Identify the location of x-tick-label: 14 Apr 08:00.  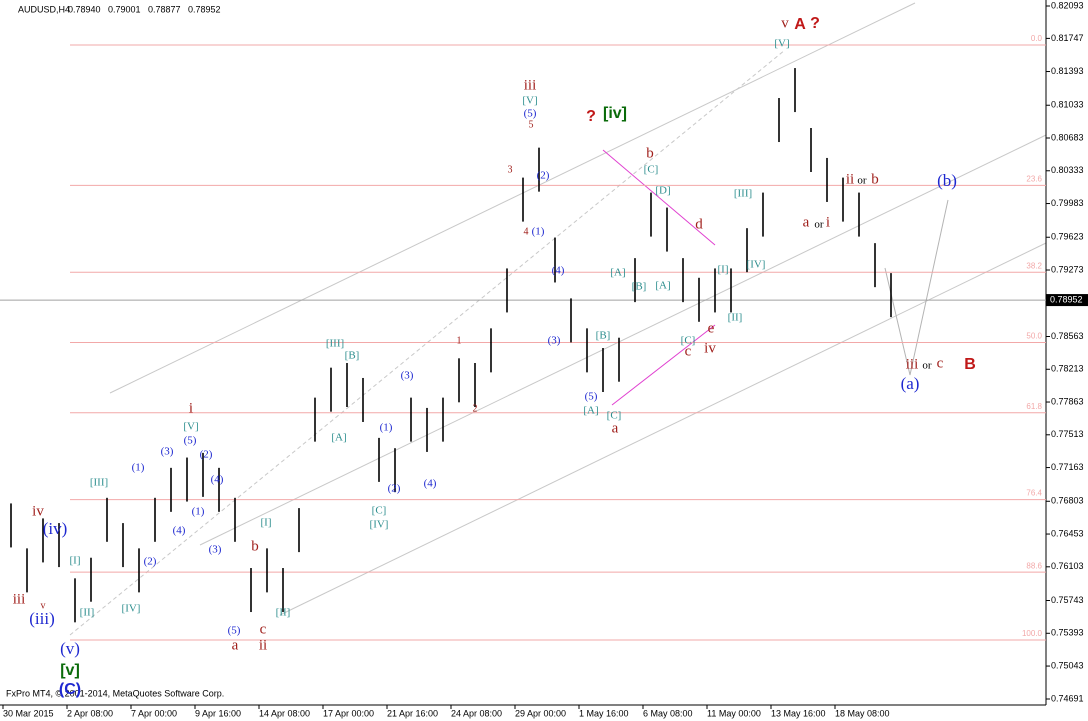
(284, 713).